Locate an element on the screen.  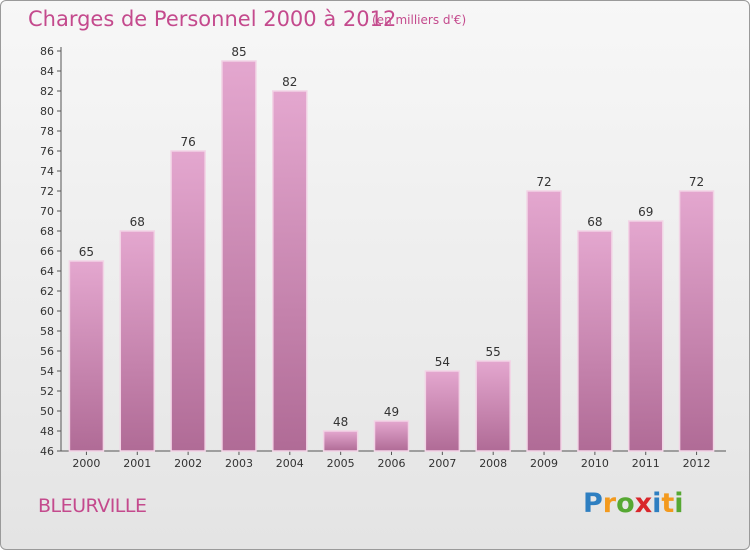
x-tick-label: 2009 is located at coordinates (544, 463).